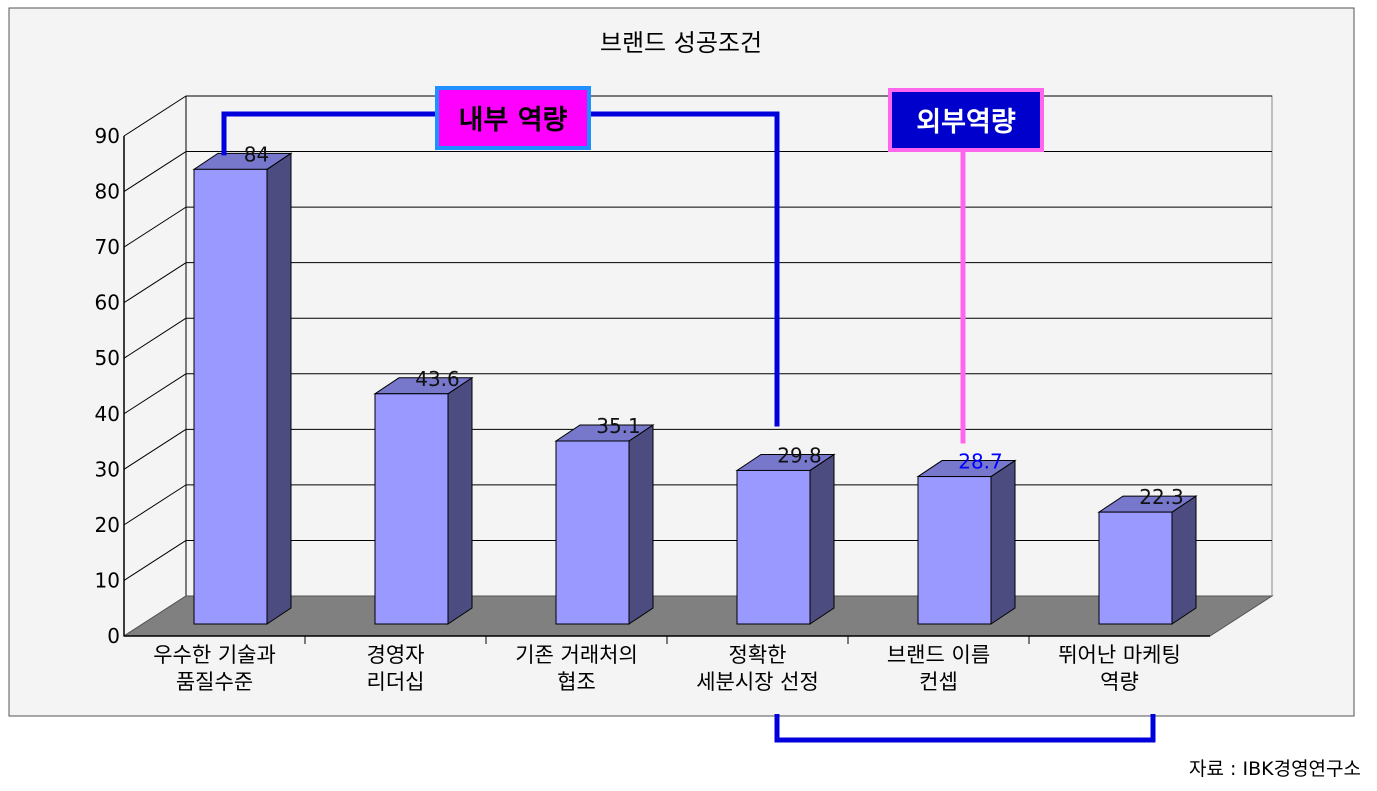 The height and width of the screenshot is (791, 1377). What do you see at coordinates (576, 682) in the screenshot?
I see `x-tick-label: 협조` at bounding box center [576, 682].